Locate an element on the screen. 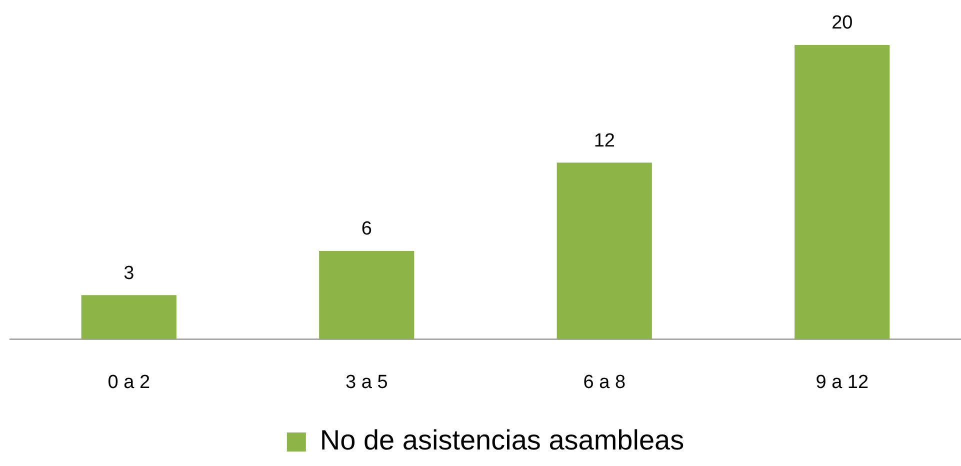 This screenshot has height=466, width=961. data-label: 12 is located at coordinates (604, 141).